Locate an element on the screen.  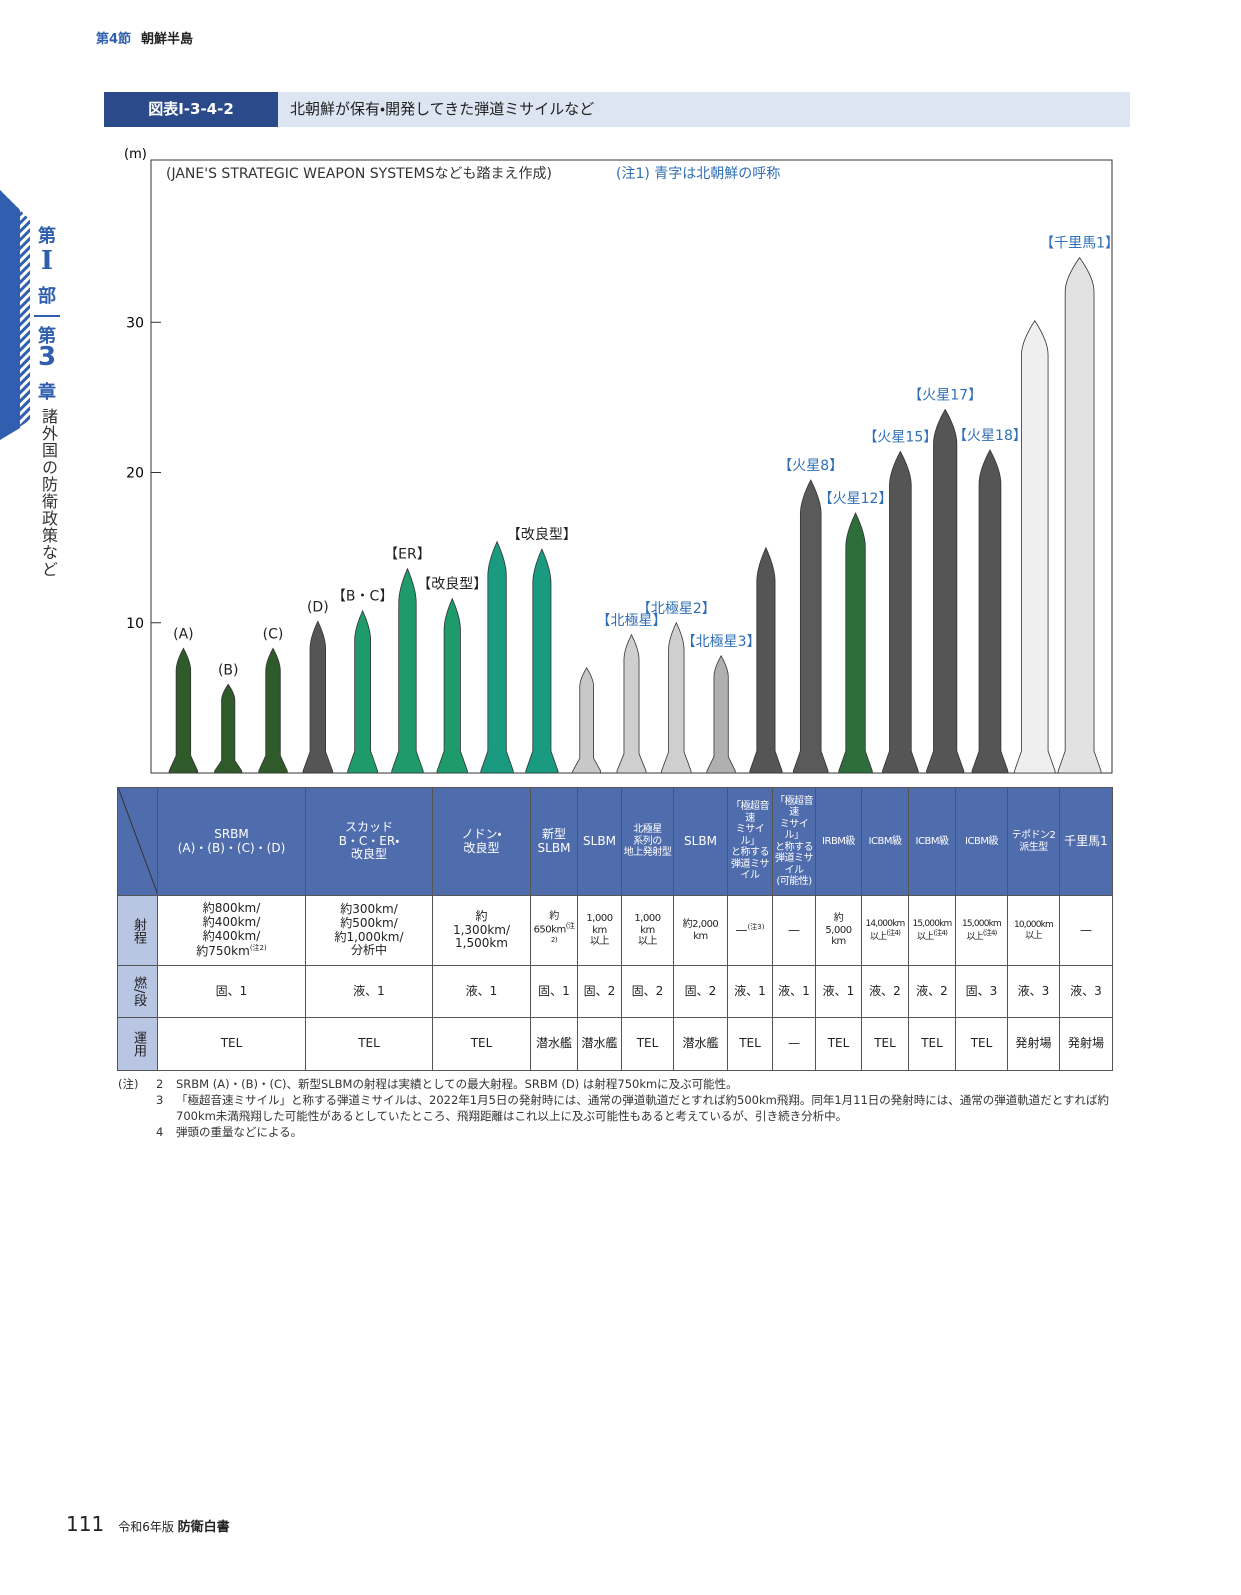
chapter: 朝鮮半島 is located at coordinates (167, 39).